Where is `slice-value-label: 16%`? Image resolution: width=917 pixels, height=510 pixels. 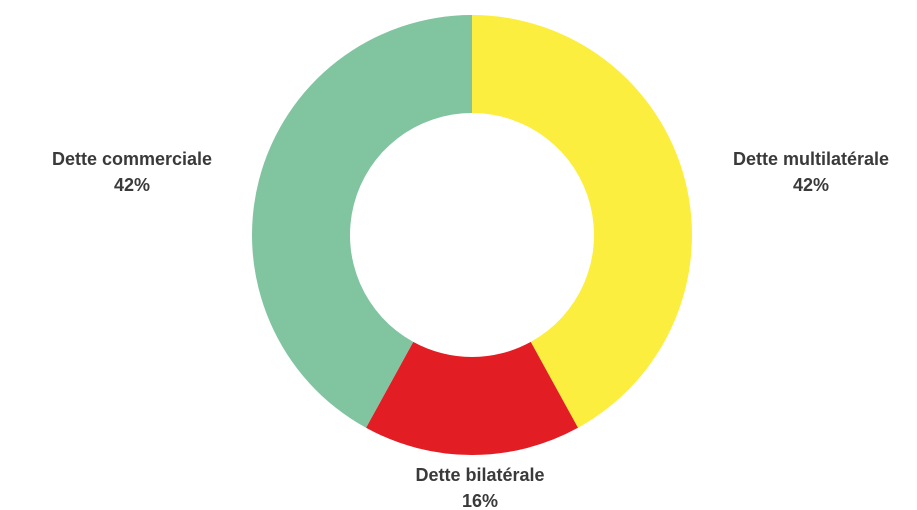 slice-value-label: 16% is located at coordinates (480, 500).